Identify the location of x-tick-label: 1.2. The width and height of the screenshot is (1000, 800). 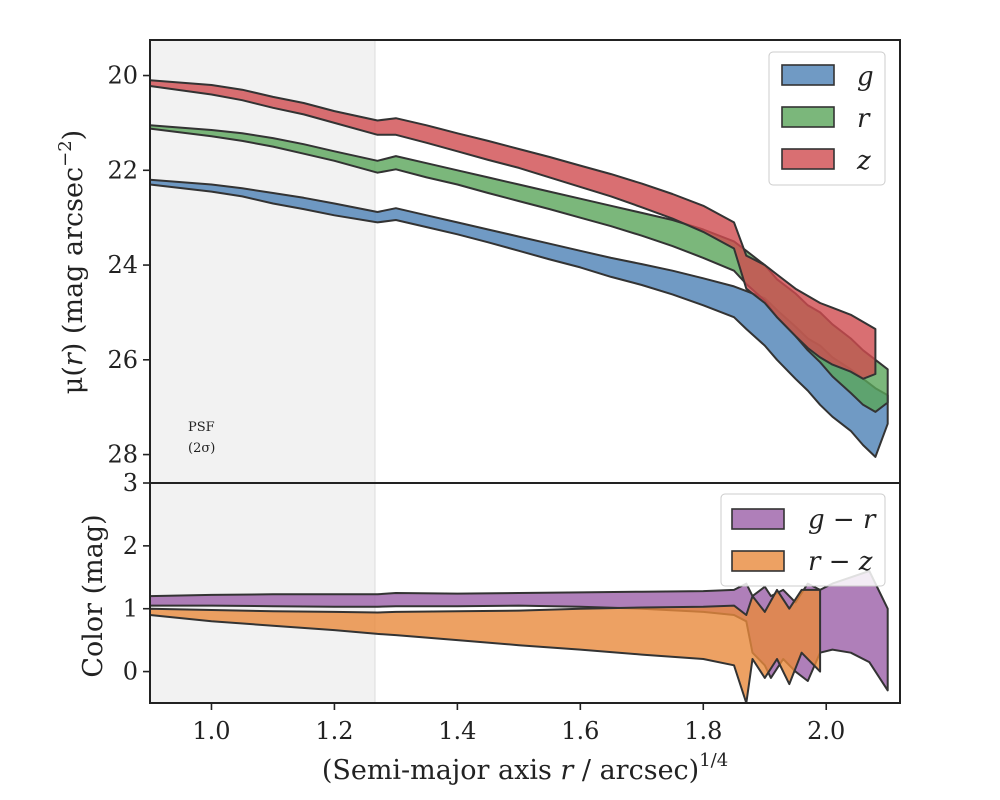
(334, 731).